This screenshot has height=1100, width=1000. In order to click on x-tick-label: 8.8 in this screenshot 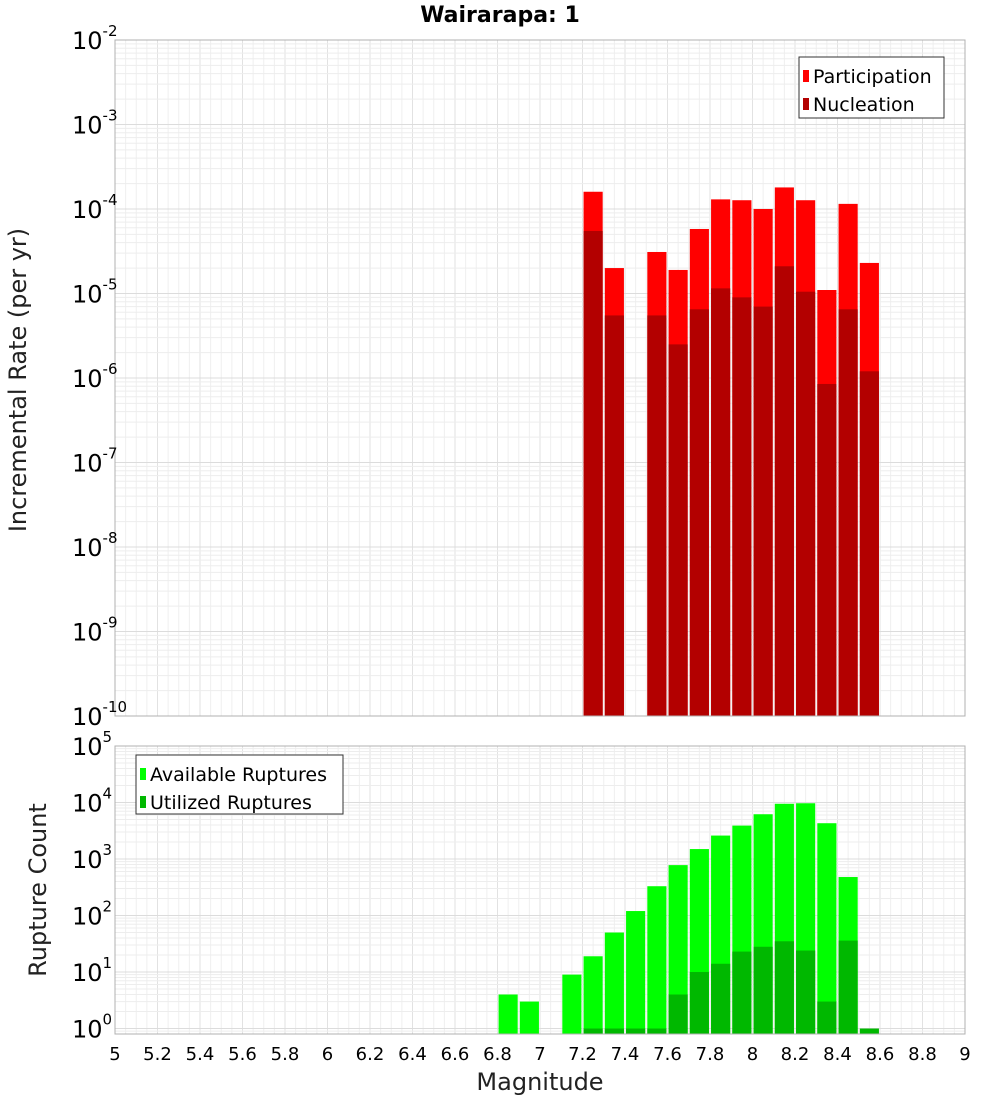, I will do `click(922, 1054)`.